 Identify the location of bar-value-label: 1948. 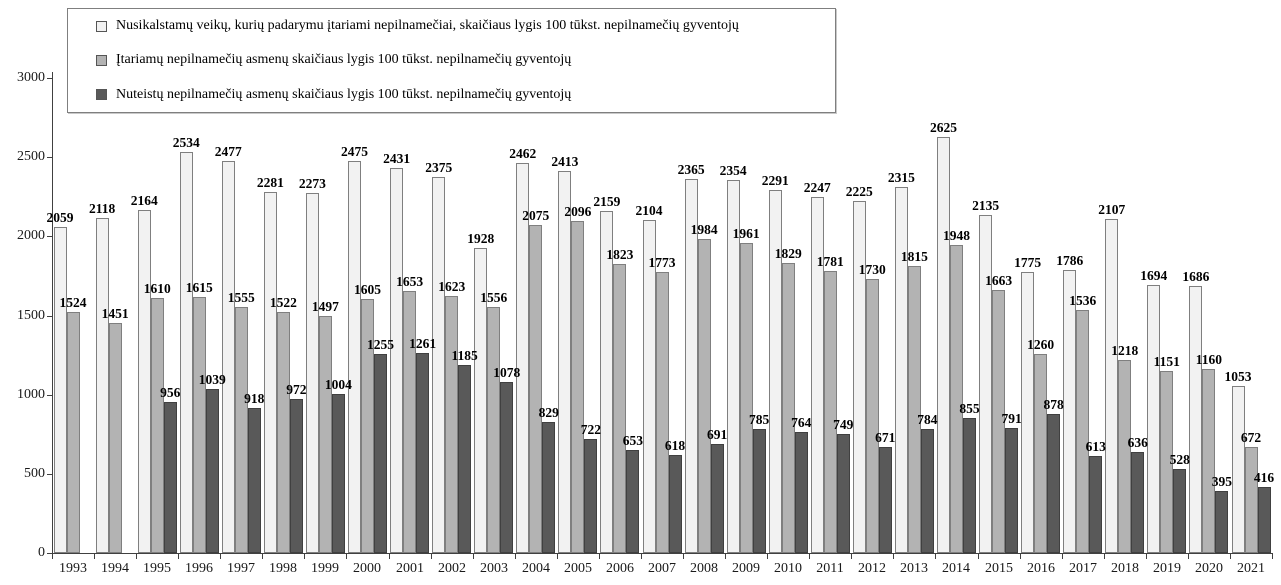
(956, 235).